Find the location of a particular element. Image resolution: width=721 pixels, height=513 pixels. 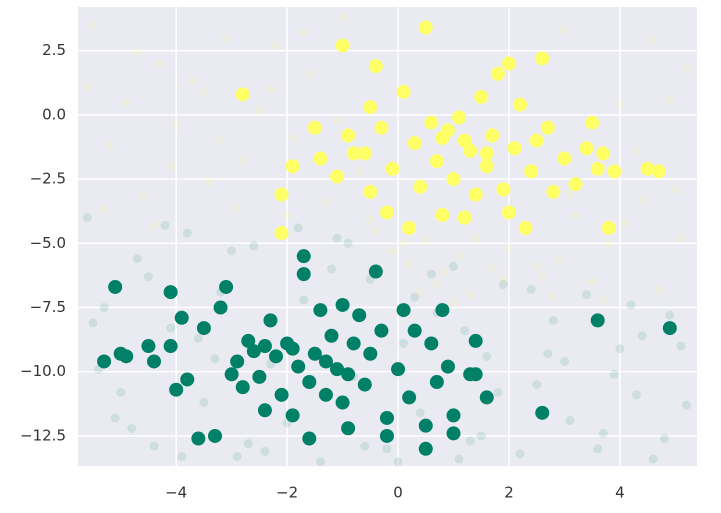

y-tick-label: −2.5 is located at coordinates (48, 179).